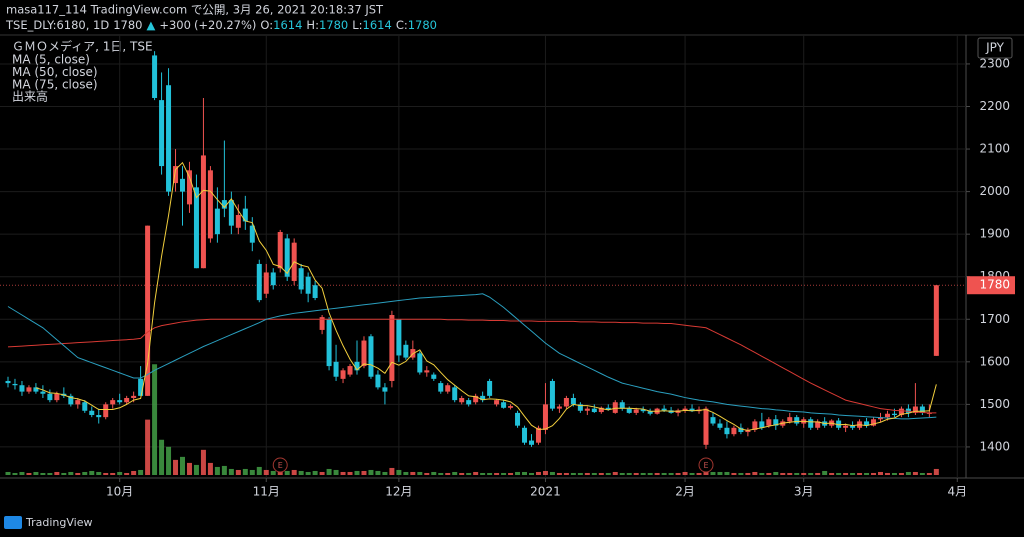 This screenshot has width=1024, height=537. Describe the element at coordinates (994, 63) in the screenshot. I see `y-tick-label: 2300` at that location.